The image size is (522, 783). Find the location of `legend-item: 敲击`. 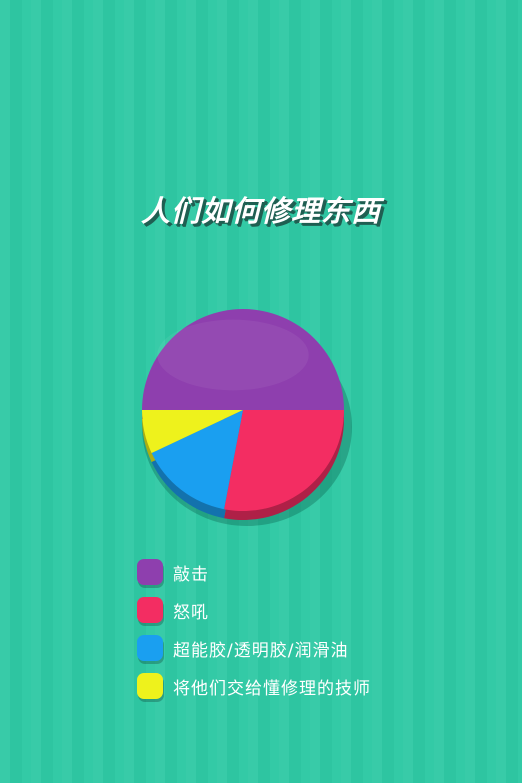

legend-item: 敲击 is located at coordinates (254, 572).